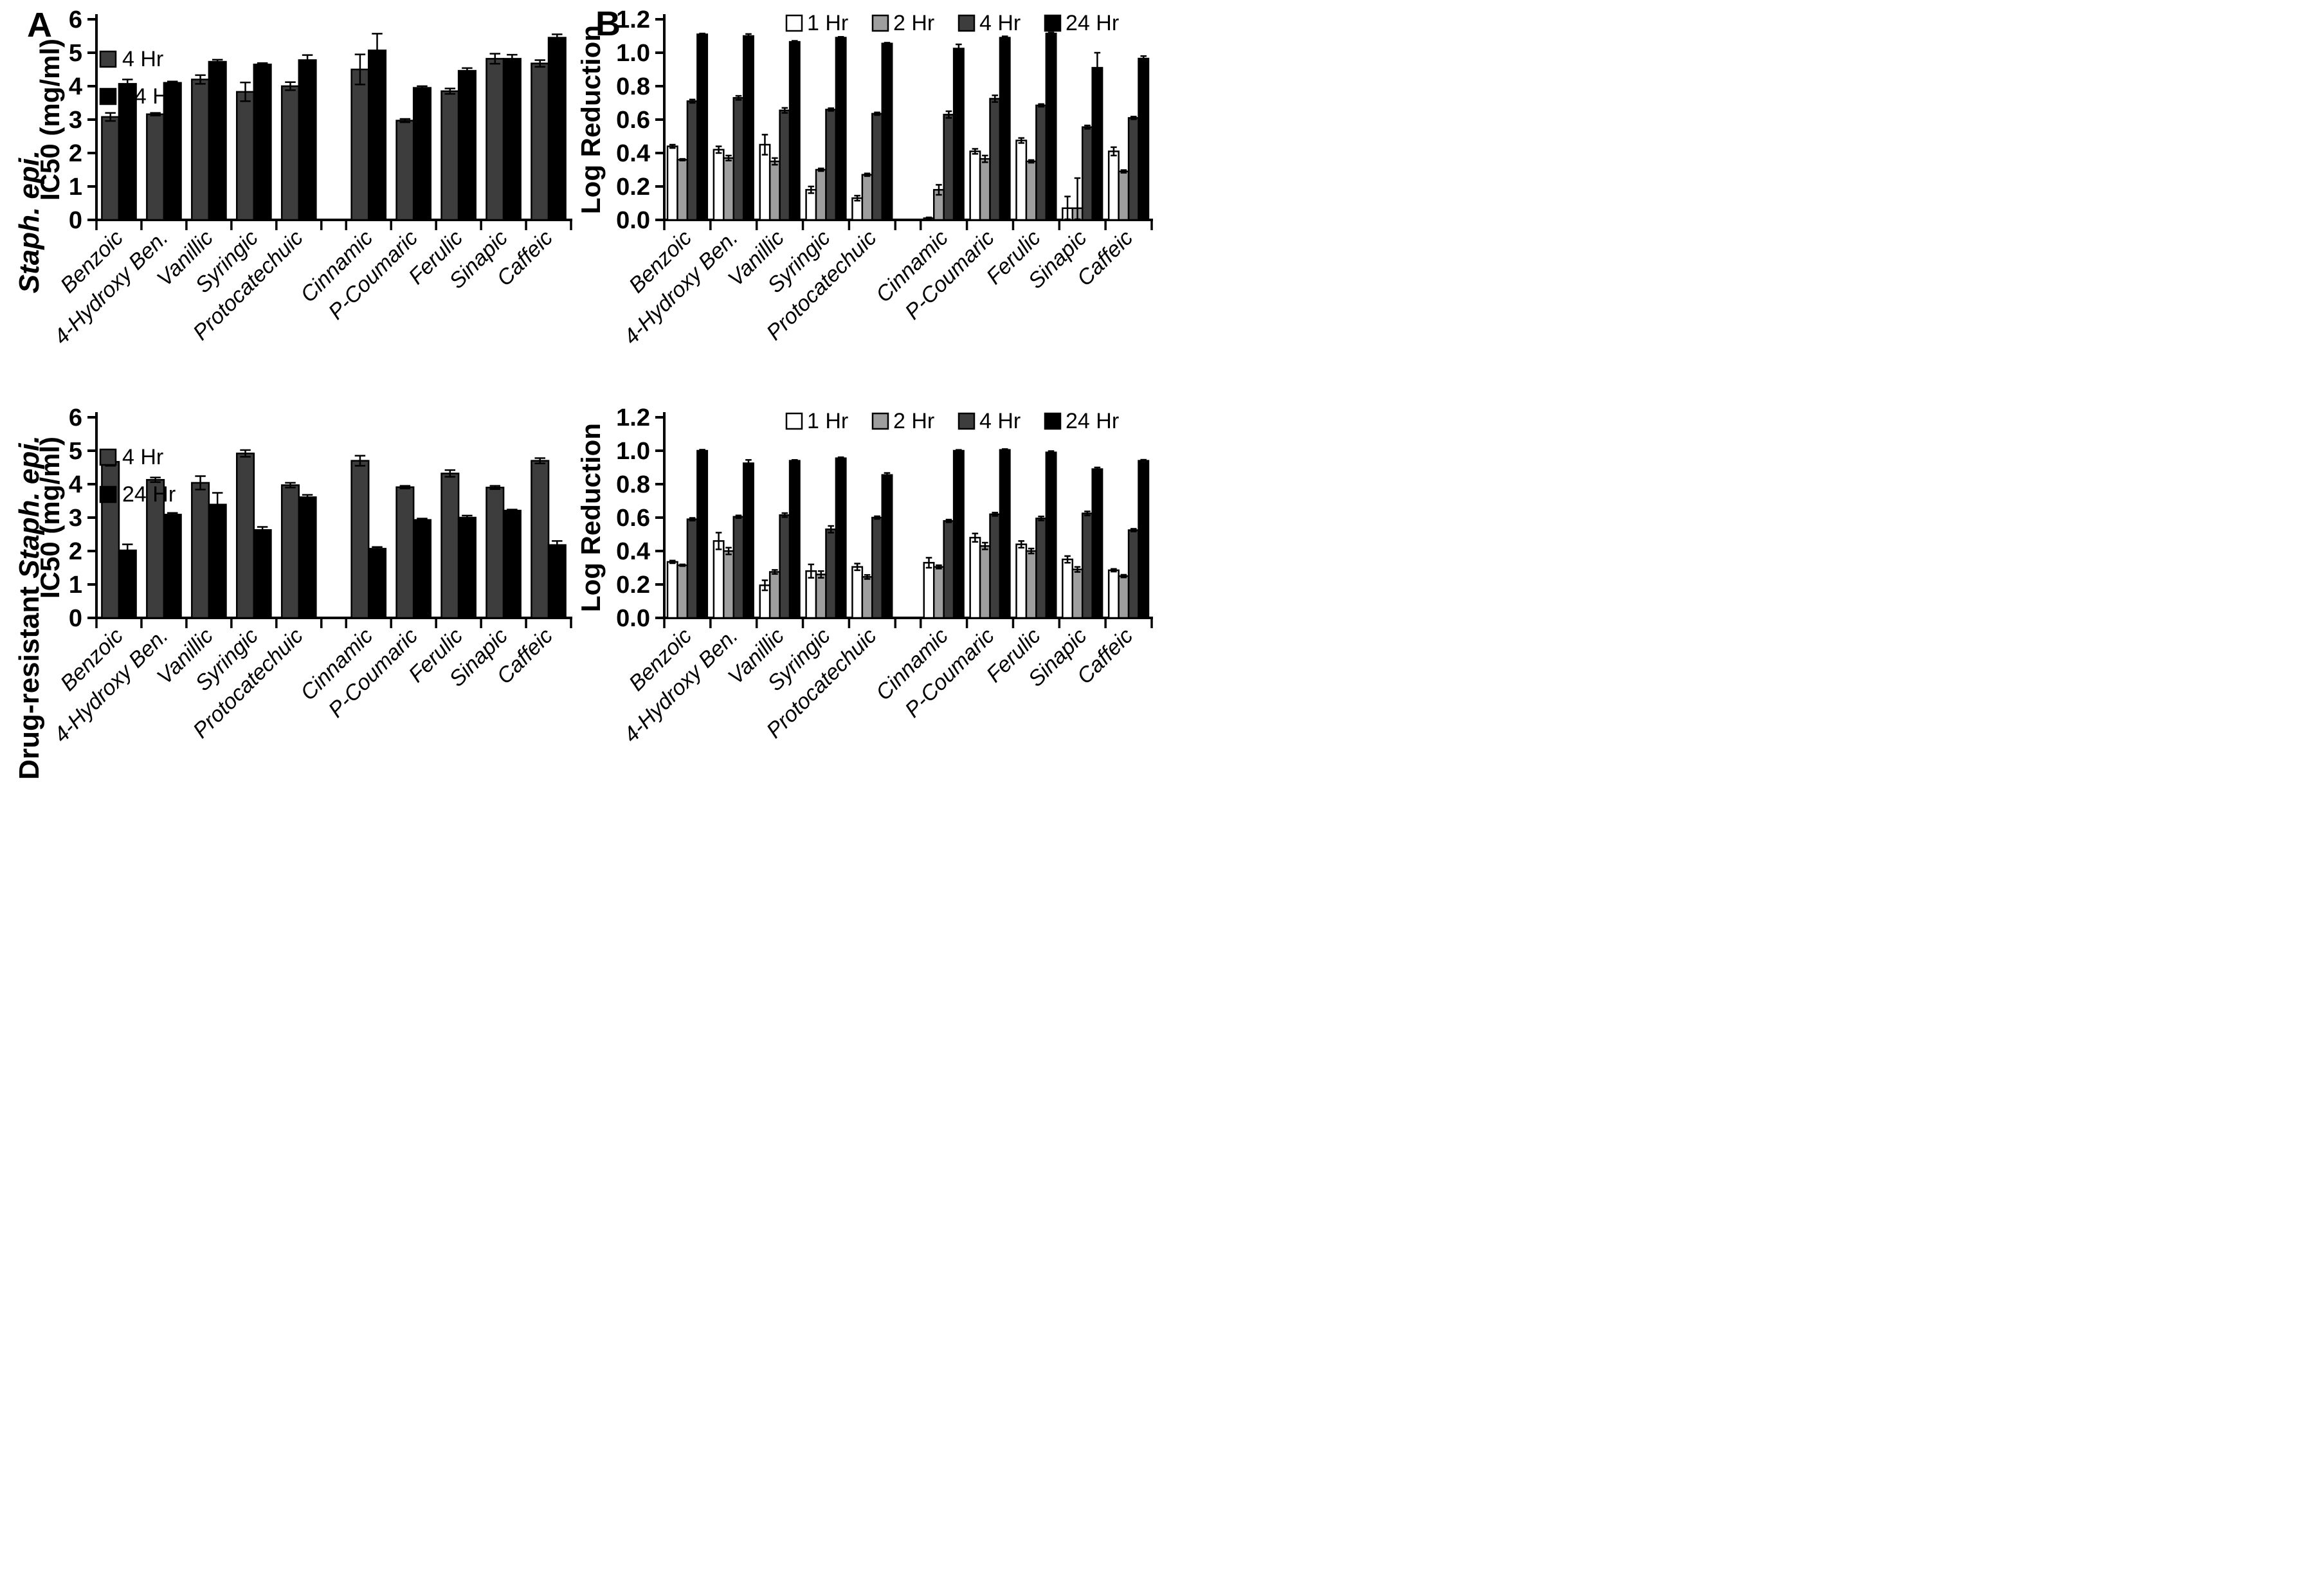 The height and width of the screenshot is (1592, 2324). Describe the element at coordinates (985, 582) in the screenshot. I see `bar-2-hr-p-coumaric` at that location.